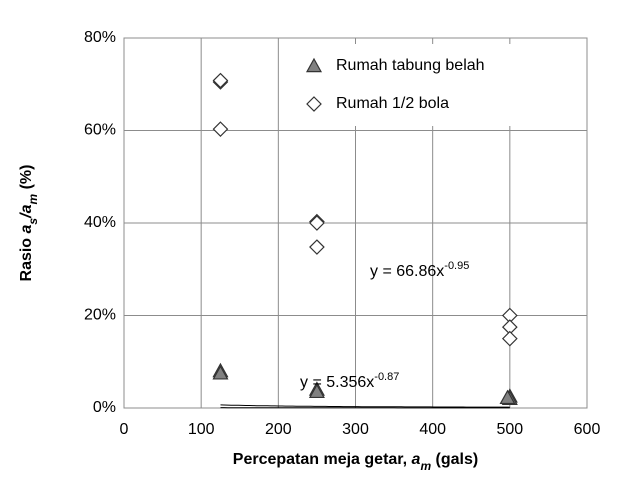 The width and height of the screenshot is (617, 500). I want to click on trendline-equation: y = 66.86x-0.95, so click(419, 270).